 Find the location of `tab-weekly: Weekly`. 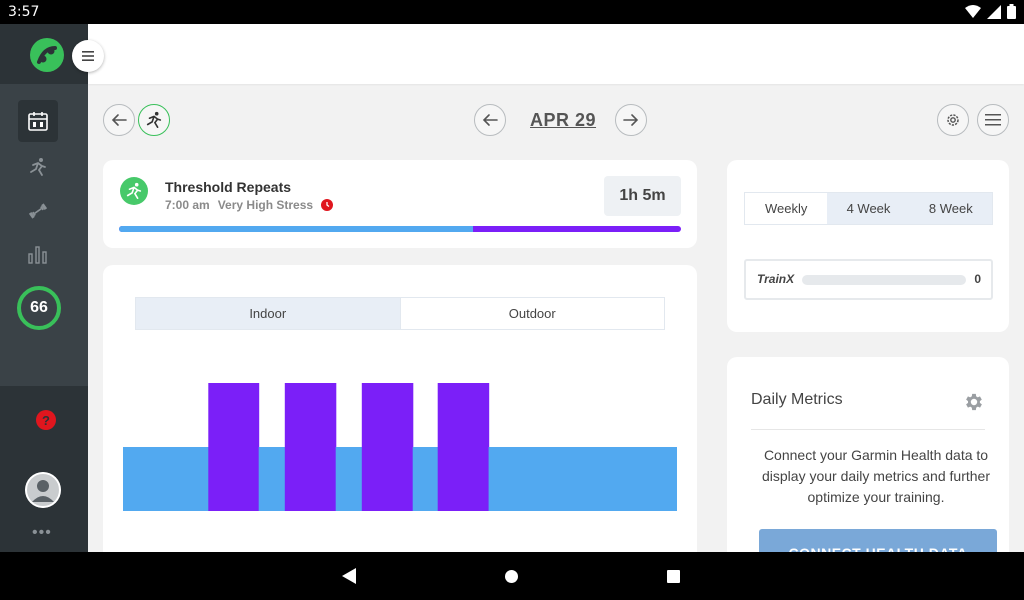

tab-weekly: Weekly is located at coordinates (786, 208).